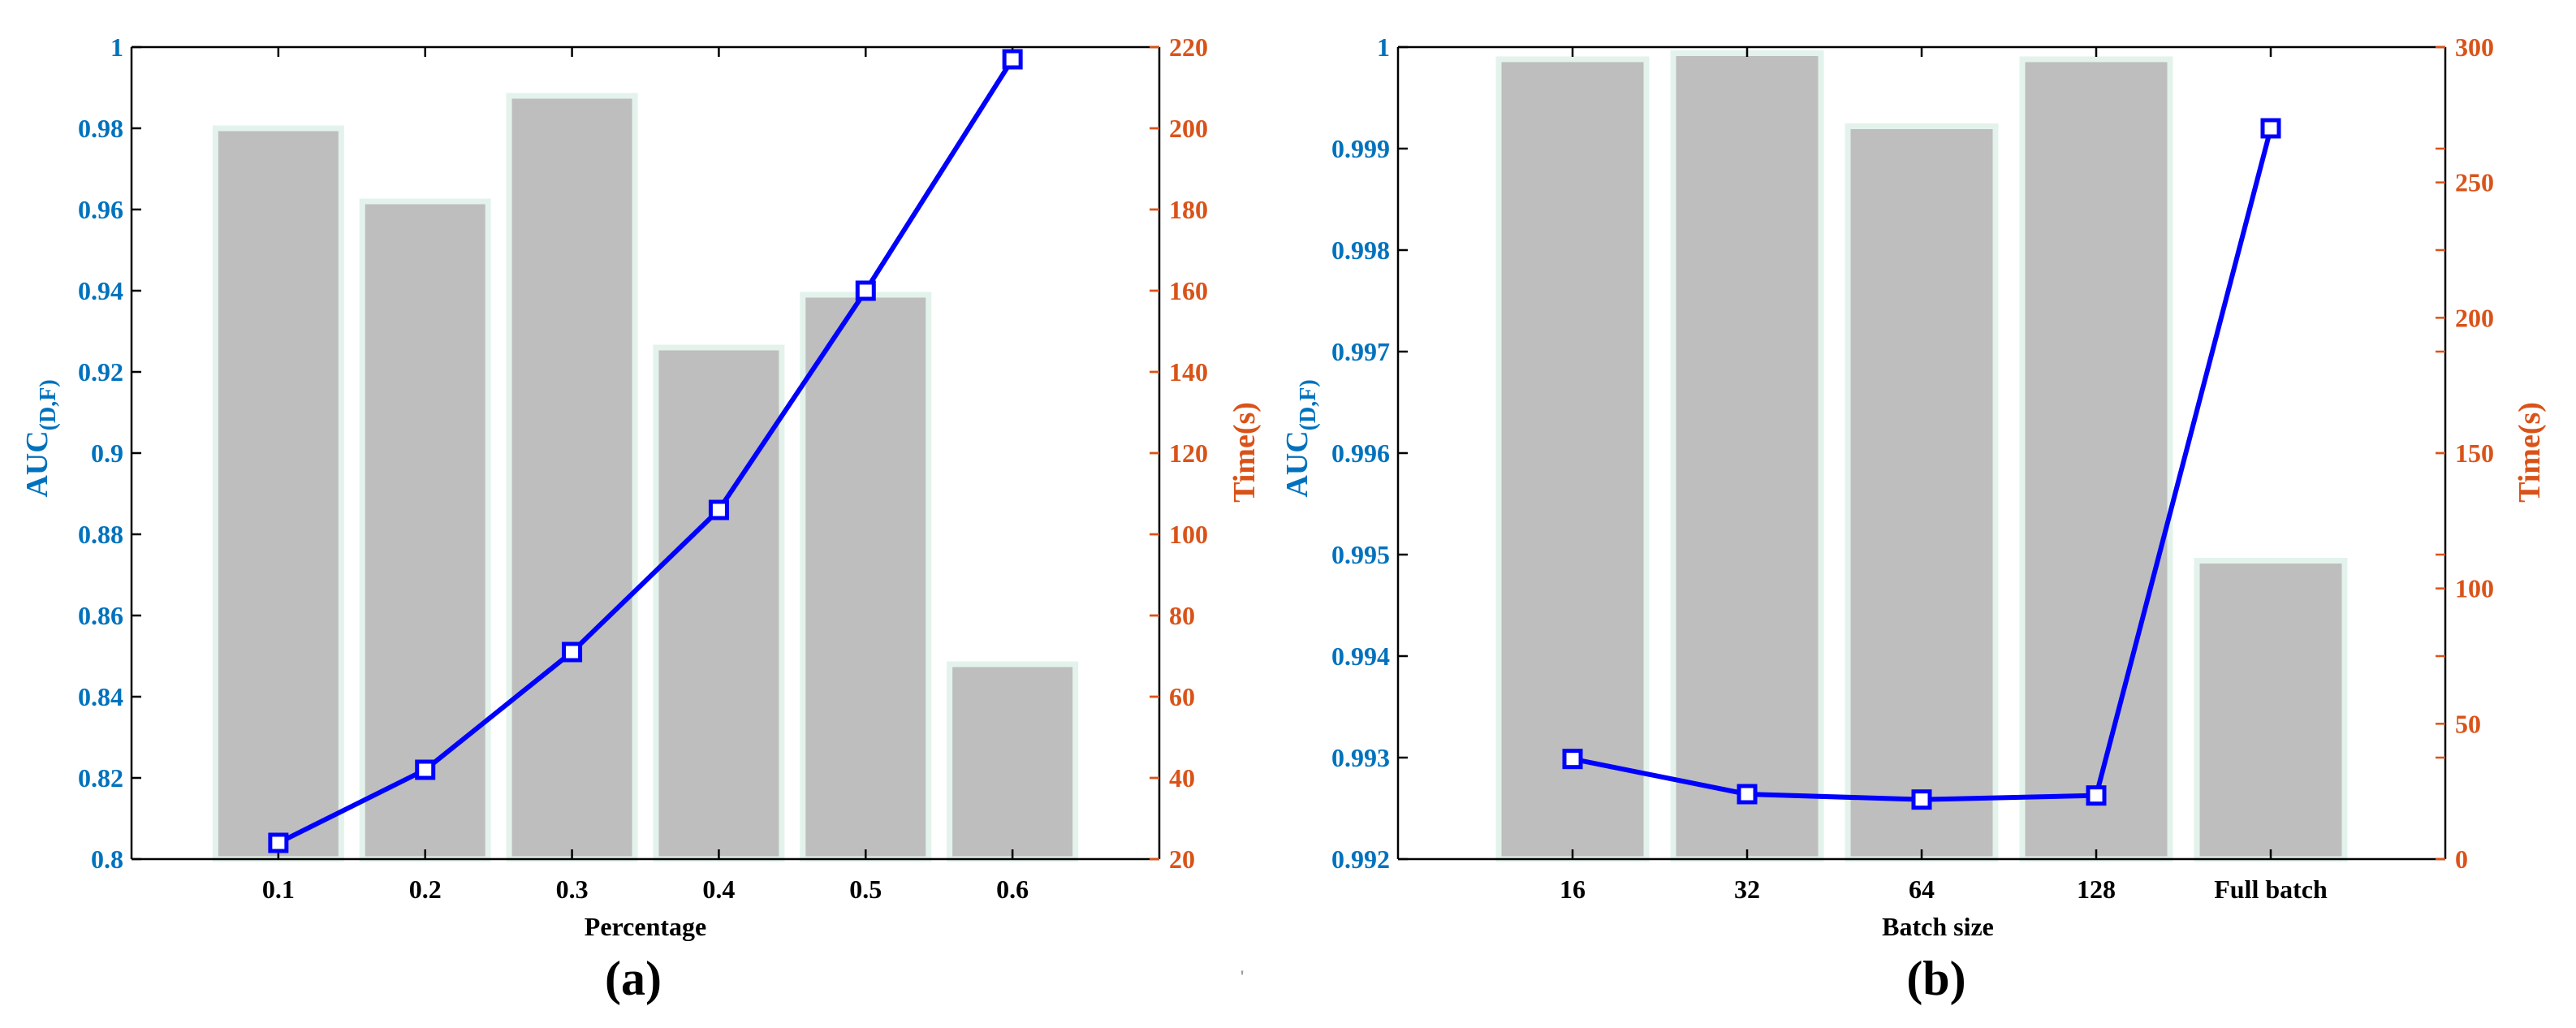 This screenshot has width=2576, height=1028. Describe the element at coordinates (1012, 890) in the screenshot. I see `x-tick-label: 0.6` at that location.